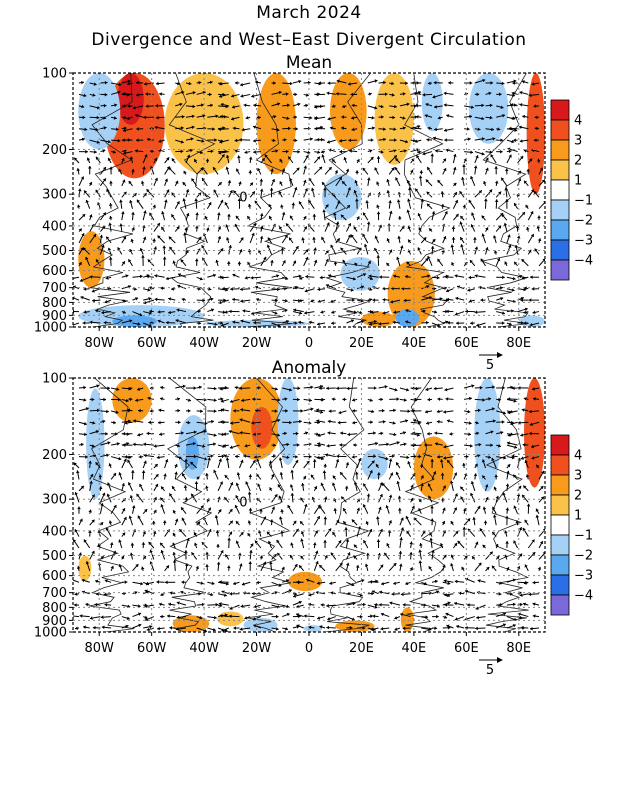  What do you see at coordinates (54, 150) in the screenshot?
I see `y-tick-label: 200` at bounding box center [54, 150].